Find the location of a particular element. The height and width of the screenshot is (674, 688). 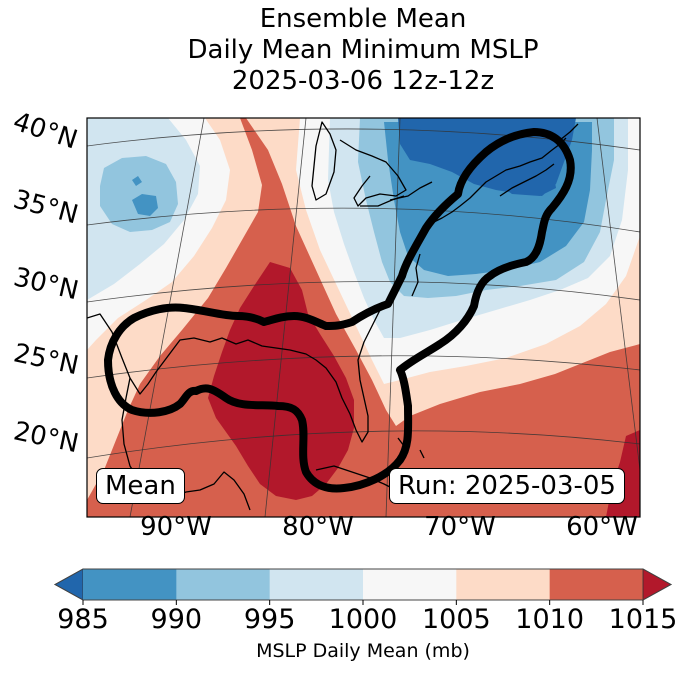

colorbar is located at coordinates (363, 586).